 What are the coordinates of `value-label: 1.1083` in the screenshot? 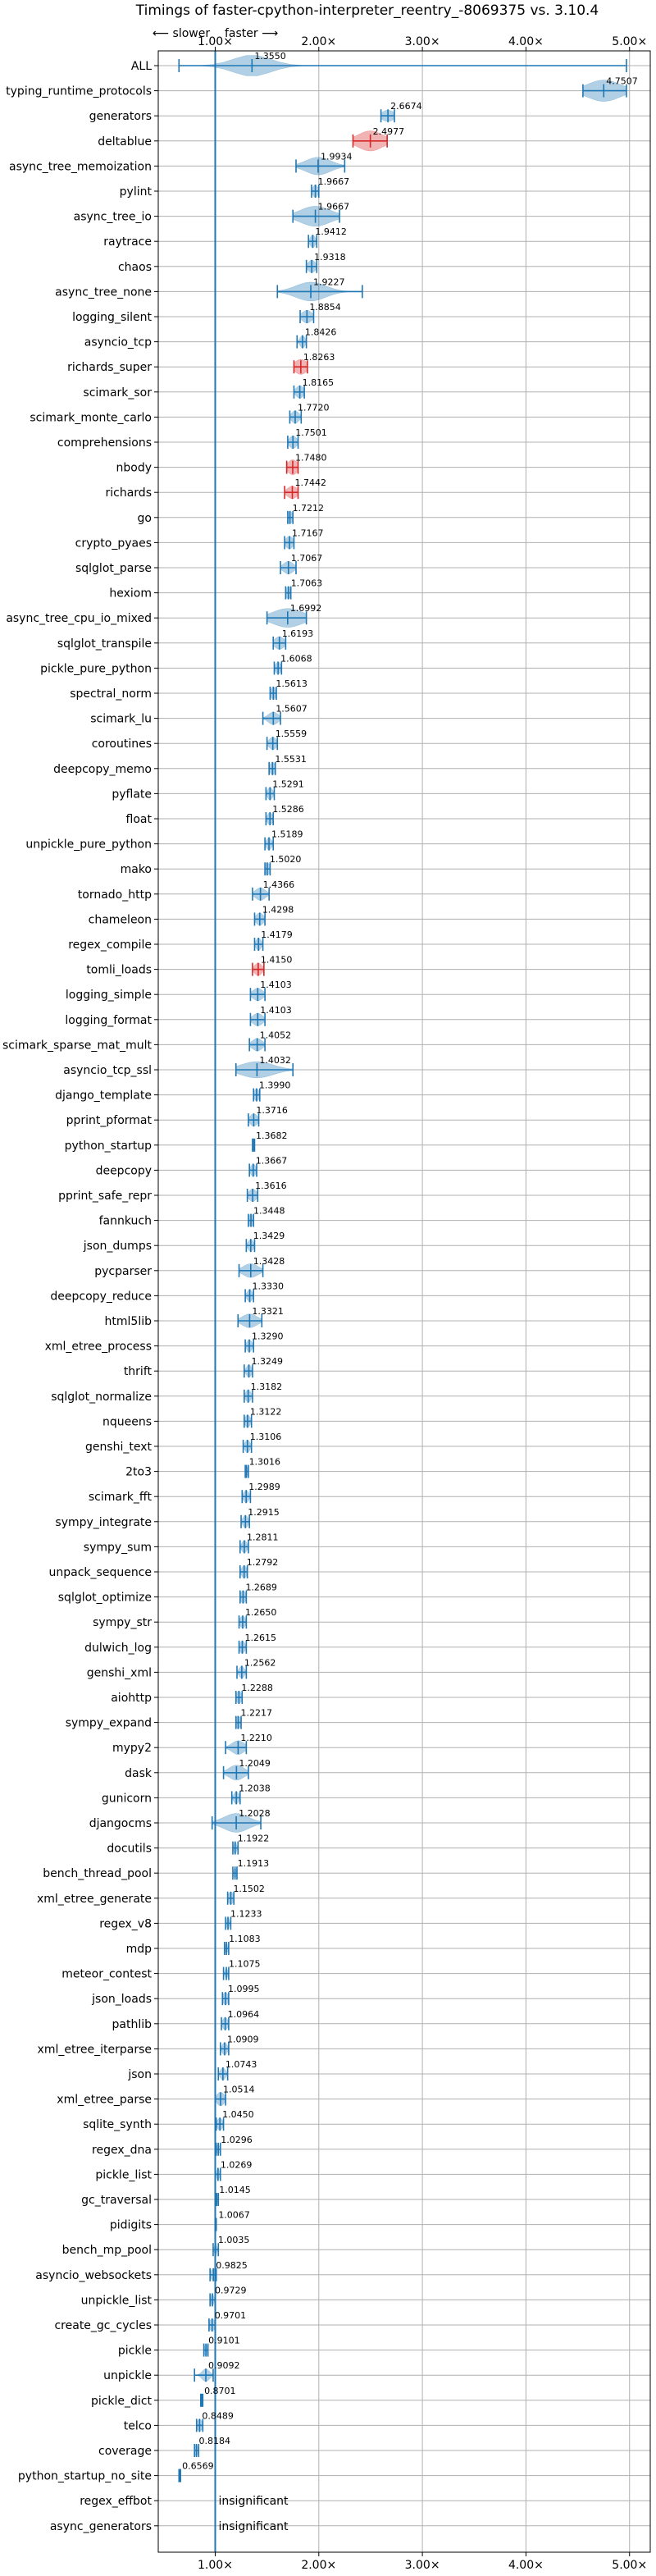 It's located at (245, 1939).